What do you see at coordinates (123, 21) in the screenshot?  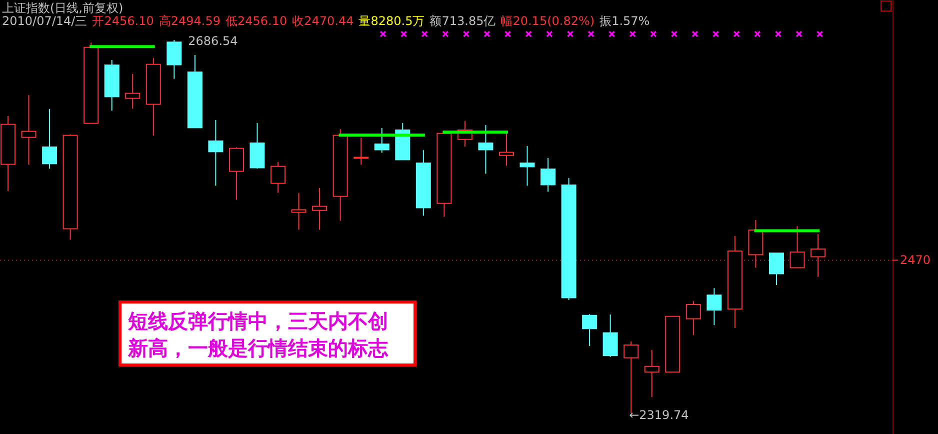 I see `text: 开2456.10` at bounding box center [123, 21].